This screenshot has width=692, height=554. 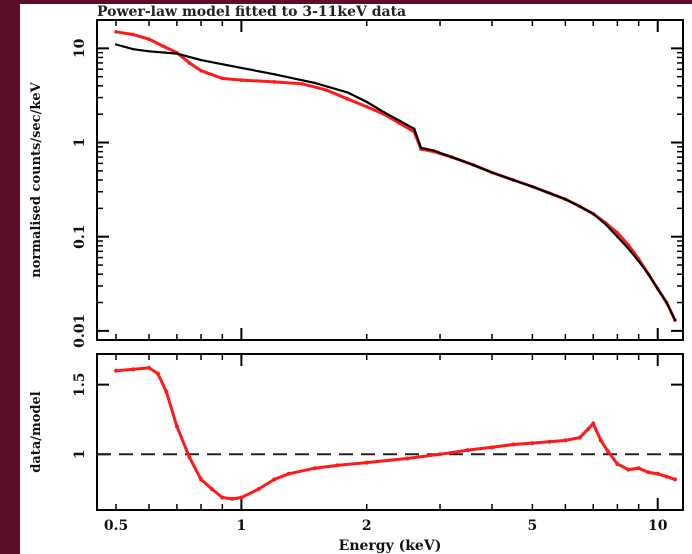 What do you see at coordinates (80, 384) in the screenshot?
I see `y-tick-label: 1.5` at bounding box center [80, 384].